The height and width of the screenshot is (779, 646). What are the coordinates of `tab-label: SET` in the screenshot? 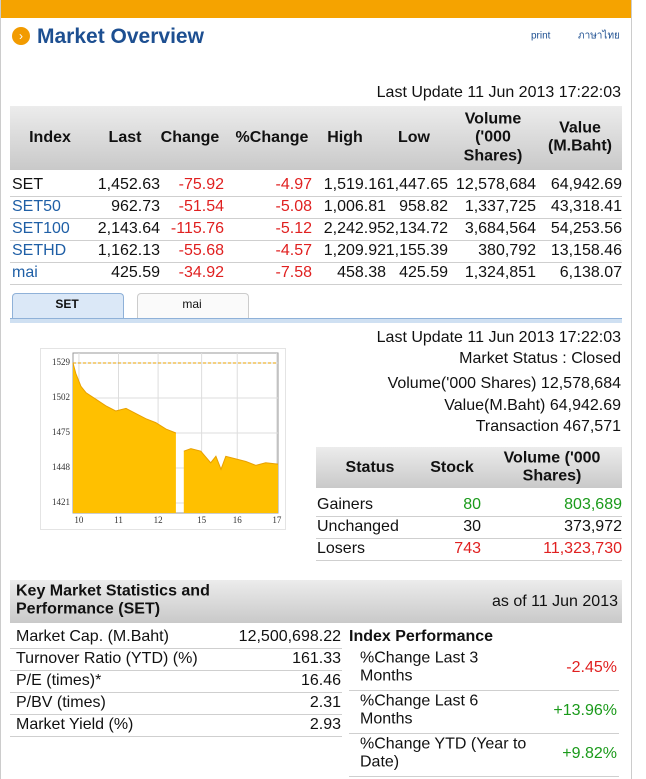 It's located at (67, 304).